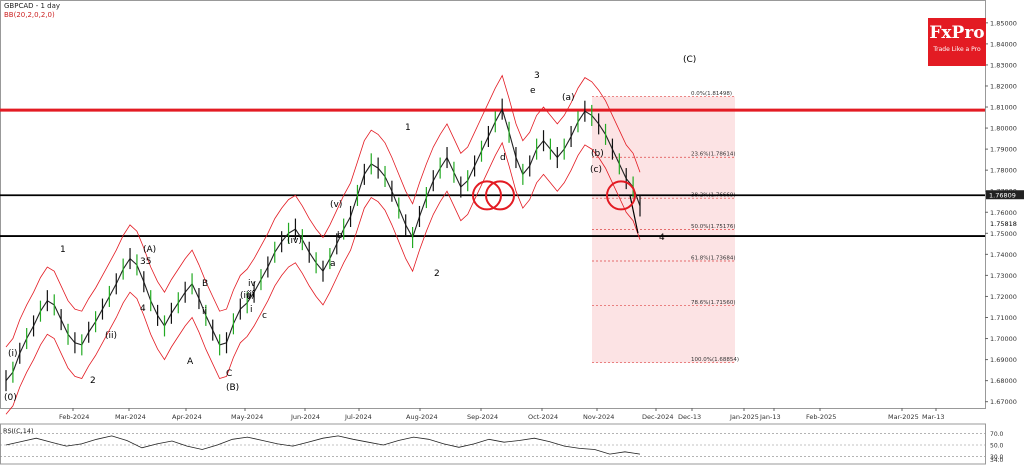  What do you see at coordinates (713, 155) in the screenshot?
I see `fib-level-label: 23.6%(1.78614)` at bounding box center [713, 155].